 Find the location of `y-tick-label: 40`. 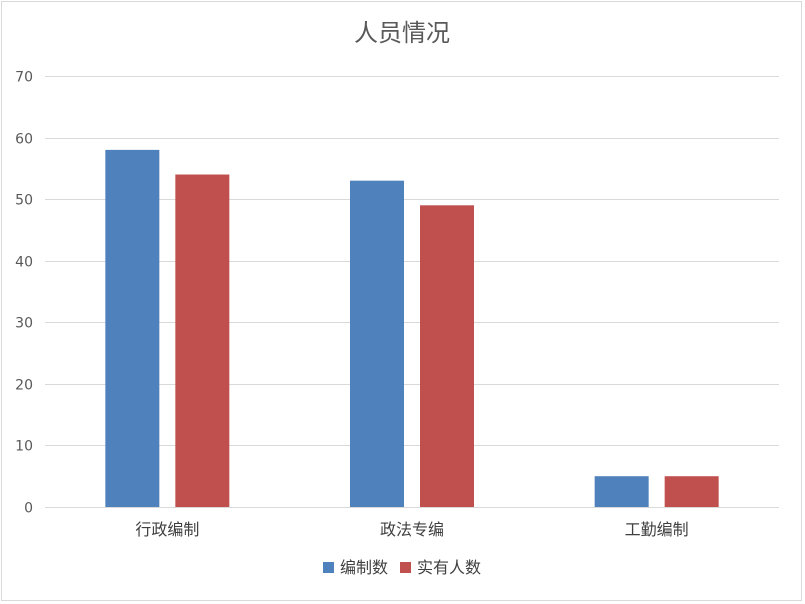

y-tick-label: 40 is located at coordinates (24, 263).